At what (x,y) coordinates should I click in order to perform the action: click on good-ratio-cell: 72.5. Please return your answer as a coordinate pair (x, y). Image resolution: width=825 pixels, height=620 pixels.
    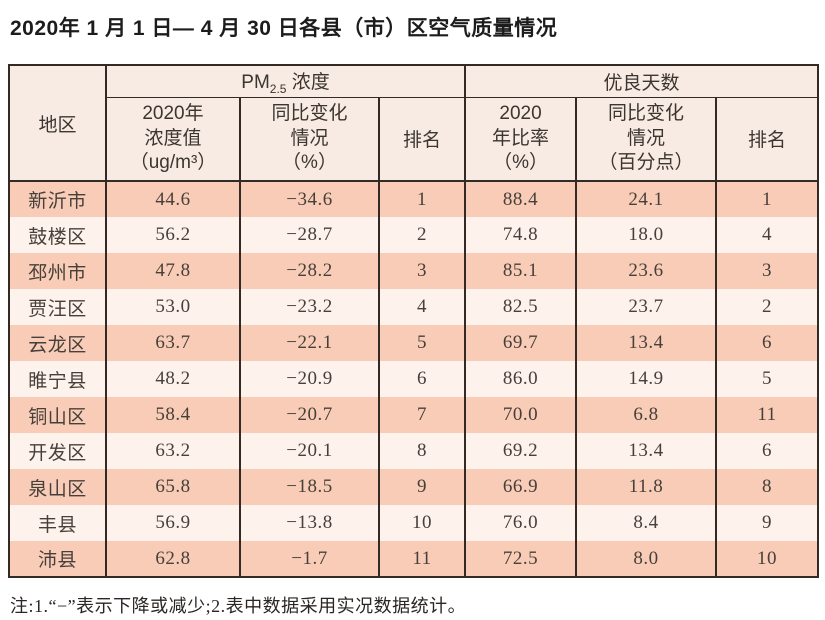
    Looking at the image, I should click on (521, 559).